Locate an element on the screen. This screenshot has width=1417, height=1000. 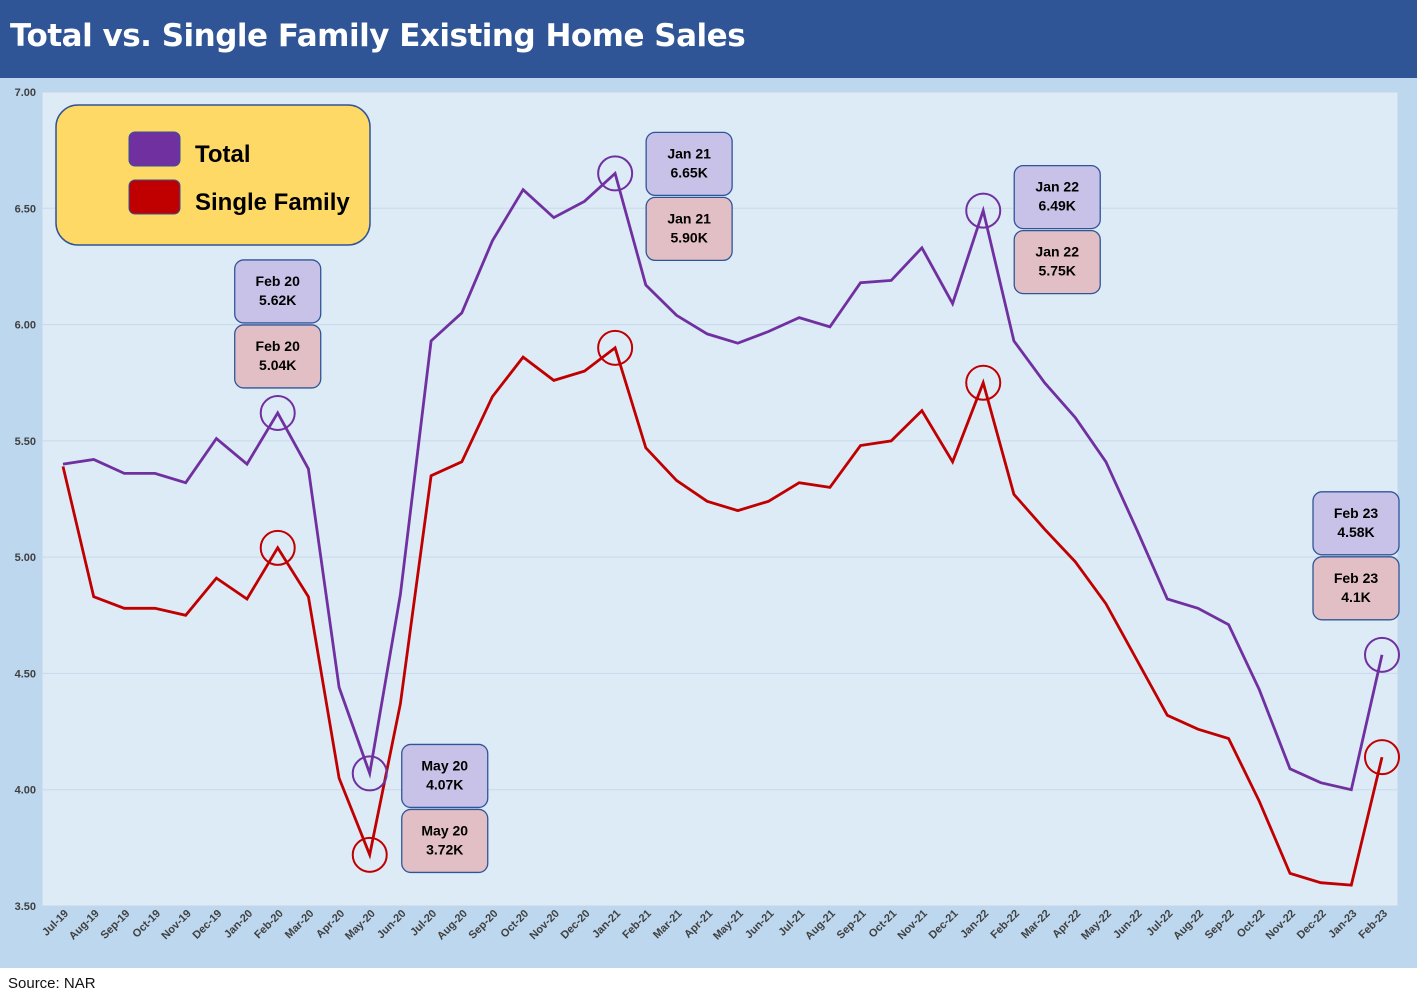
callout-total: Jan 21 6.65K is located at coordinates (689, 164).